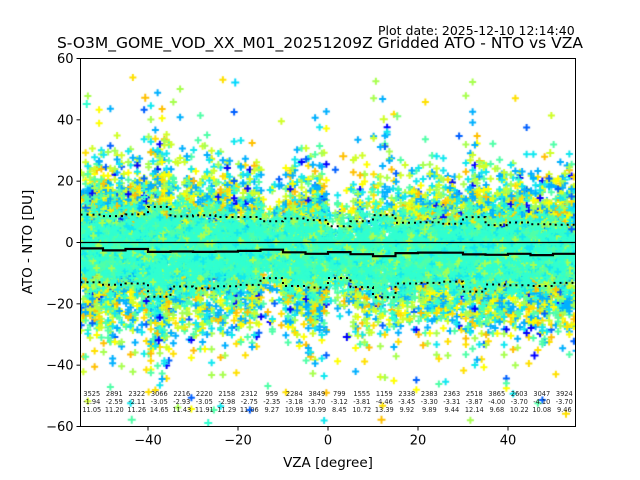 The image size is (640, 480). What do you see at coordinates (406, 394) in the screenshot?
I see `bin-count-label: 2338` at bounding box center [406, 394].